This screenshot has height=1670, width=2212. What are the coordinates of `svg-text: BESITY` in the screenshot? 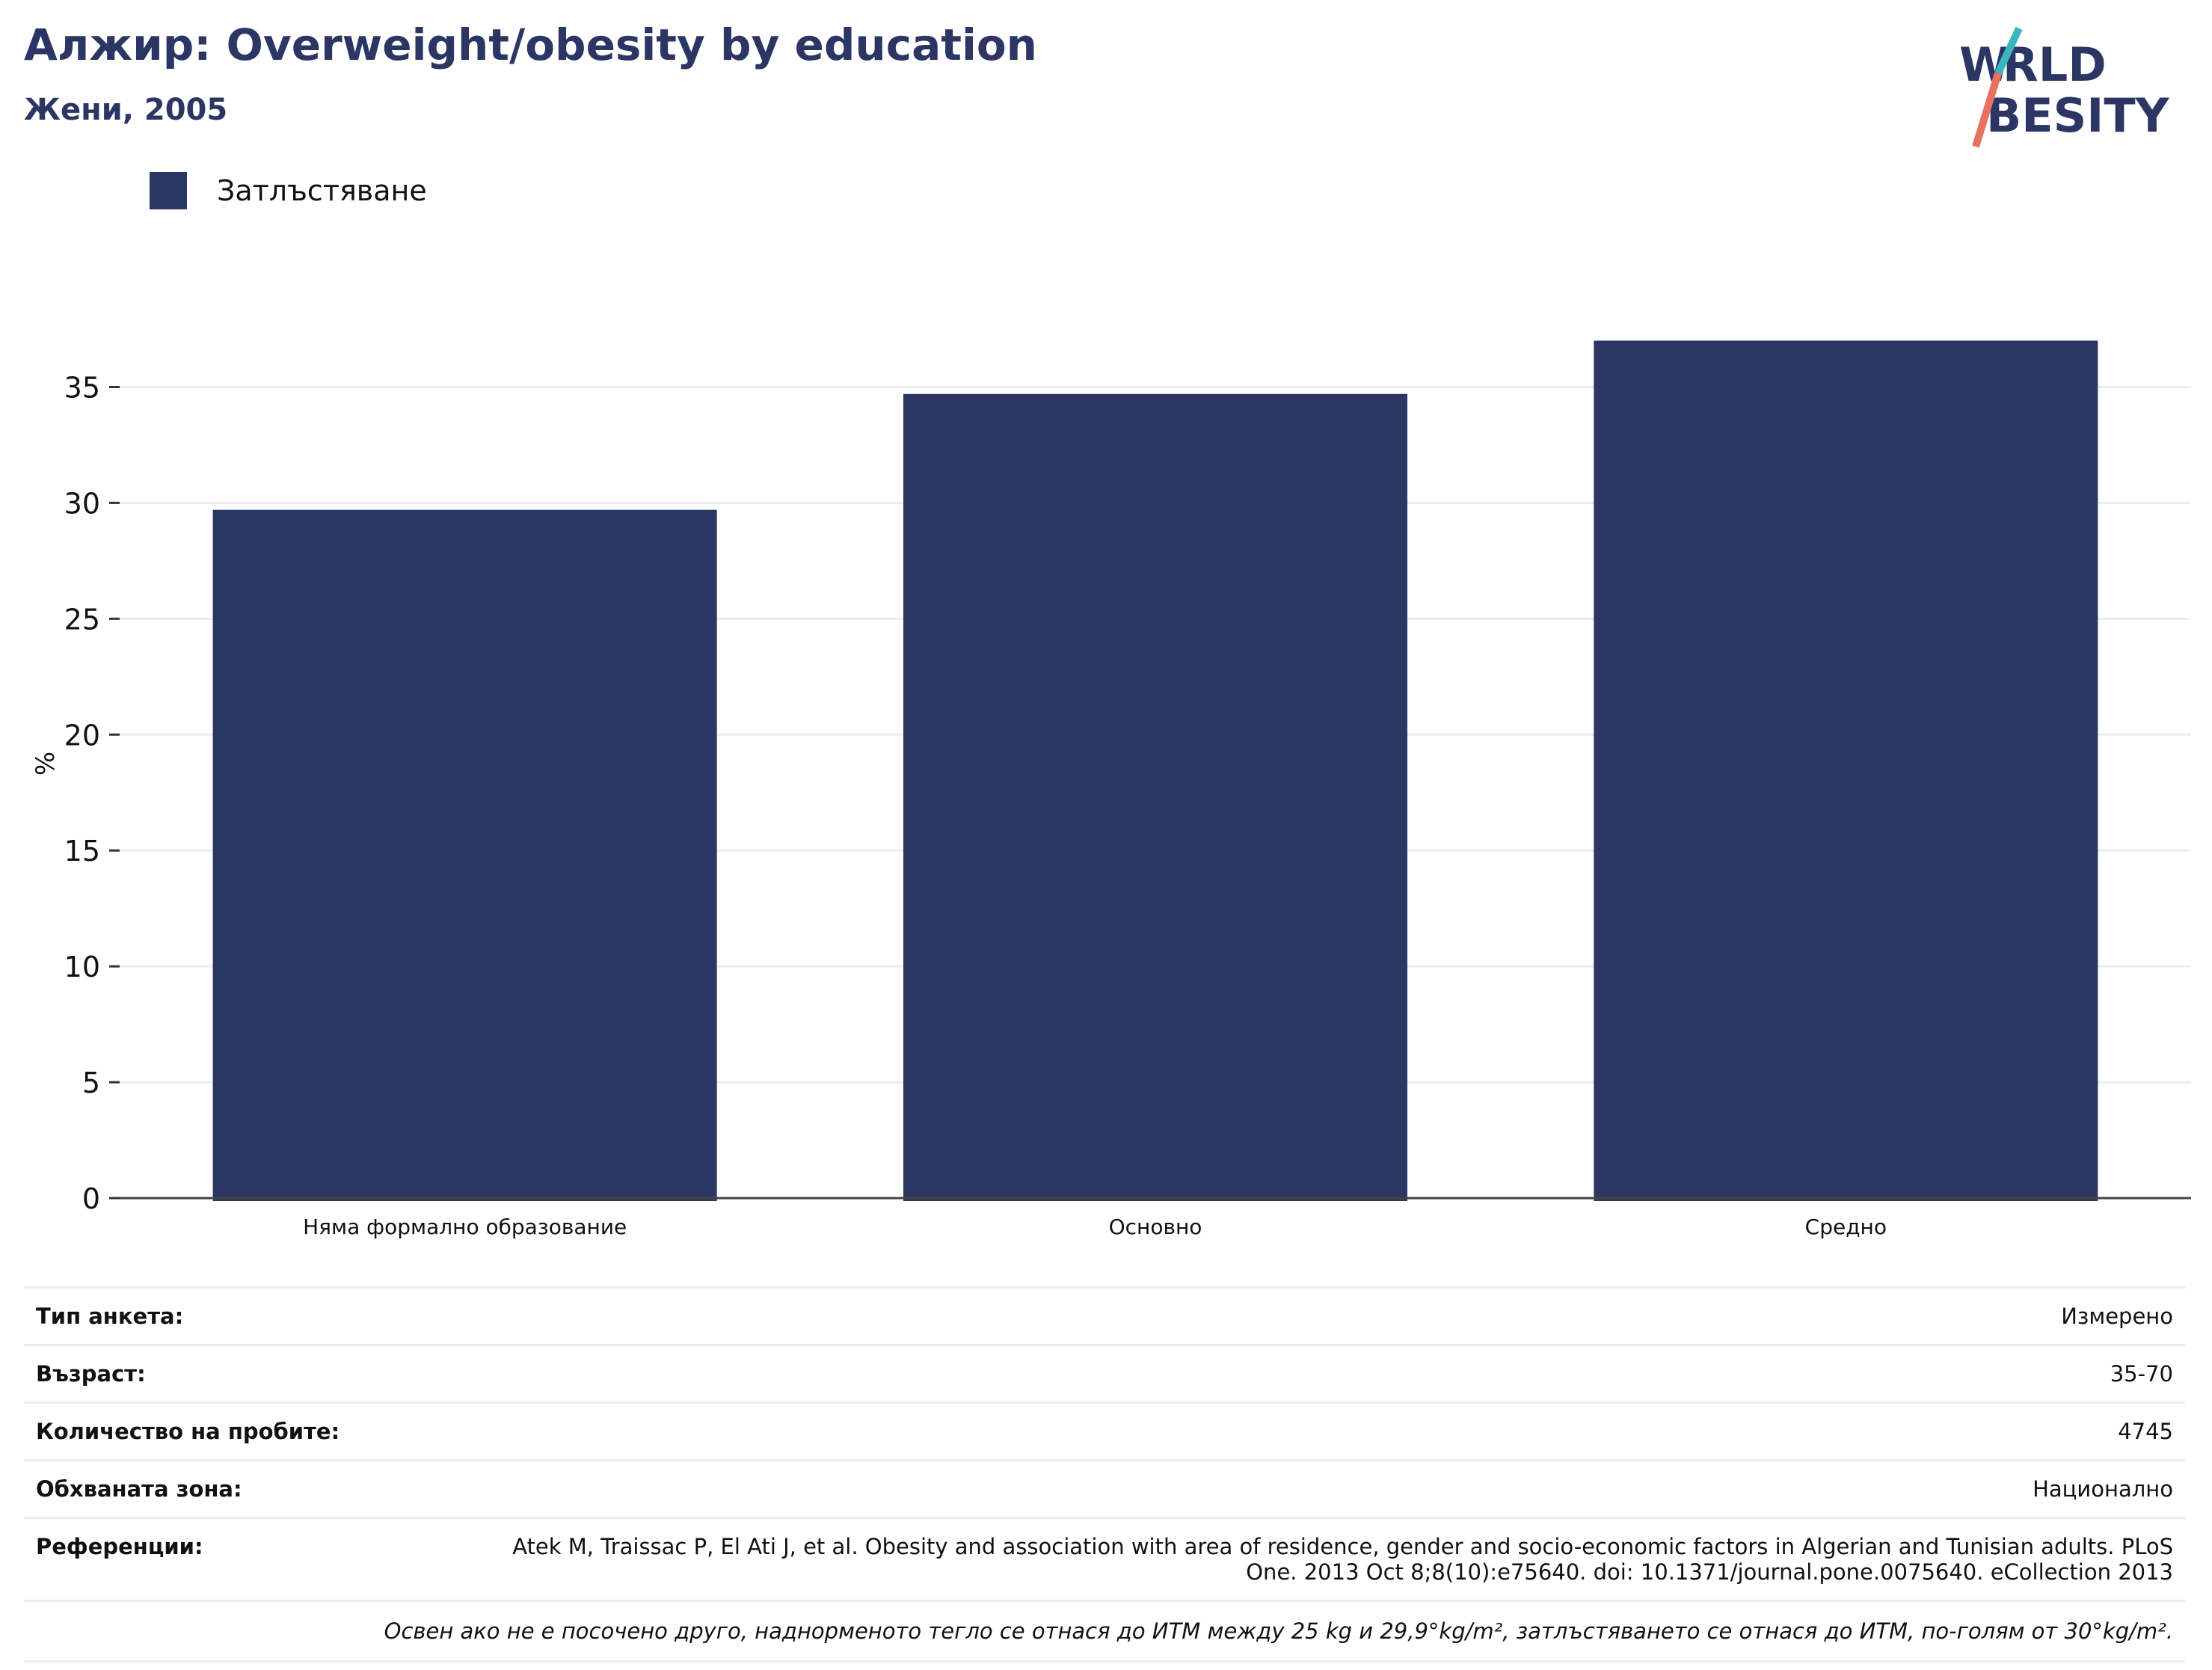 It's located at (2078, 115).